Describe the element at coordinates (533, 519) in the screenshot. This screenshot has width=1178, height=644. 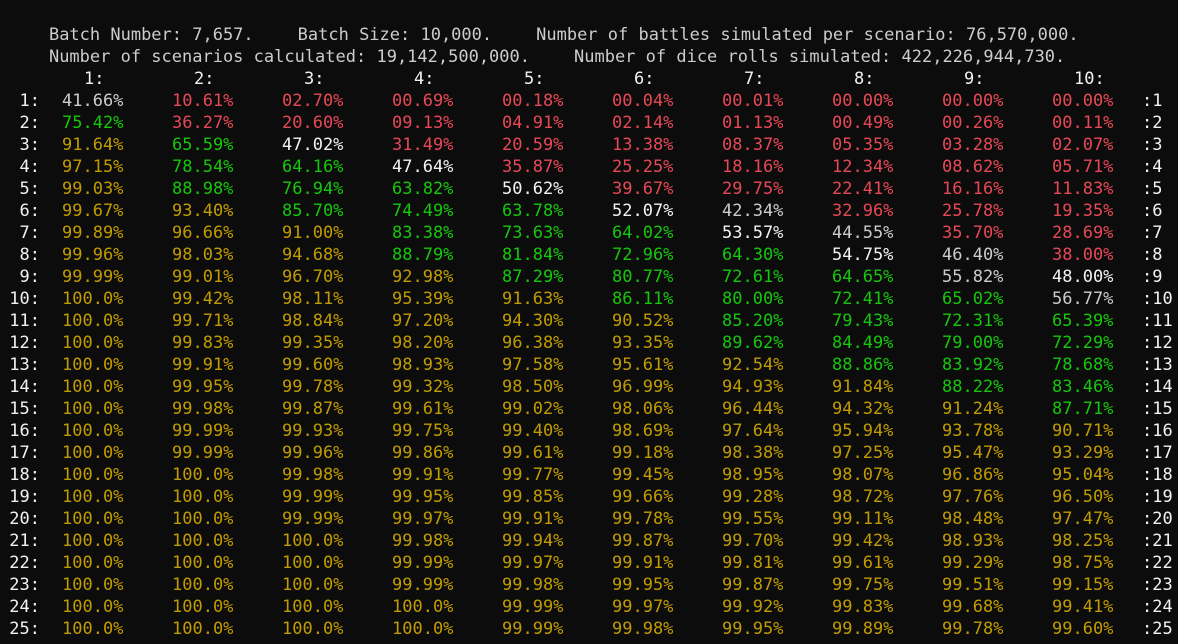
I see `table-cell: 99.91%` at that location.